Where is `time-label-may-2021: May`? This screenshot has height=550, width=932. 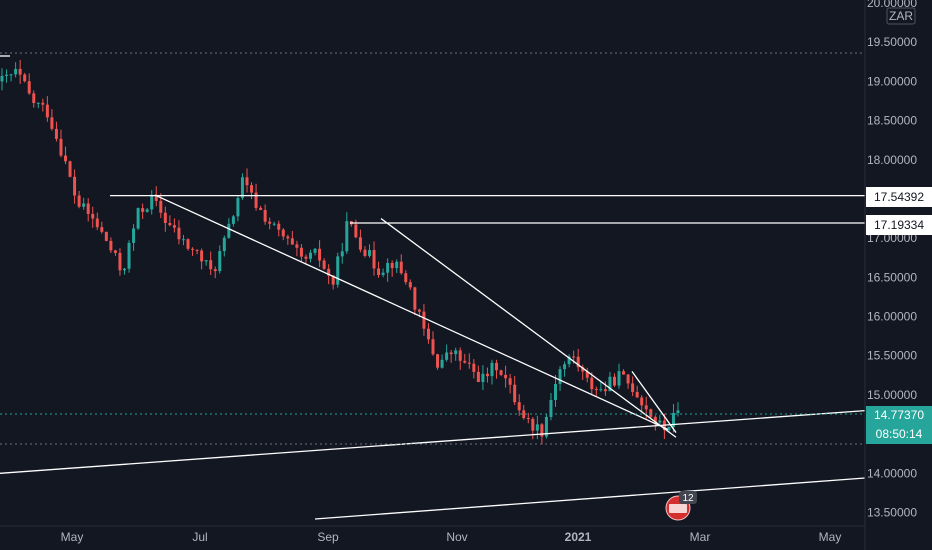 time-label-may-2021: May is located at coordinates (830, 537).